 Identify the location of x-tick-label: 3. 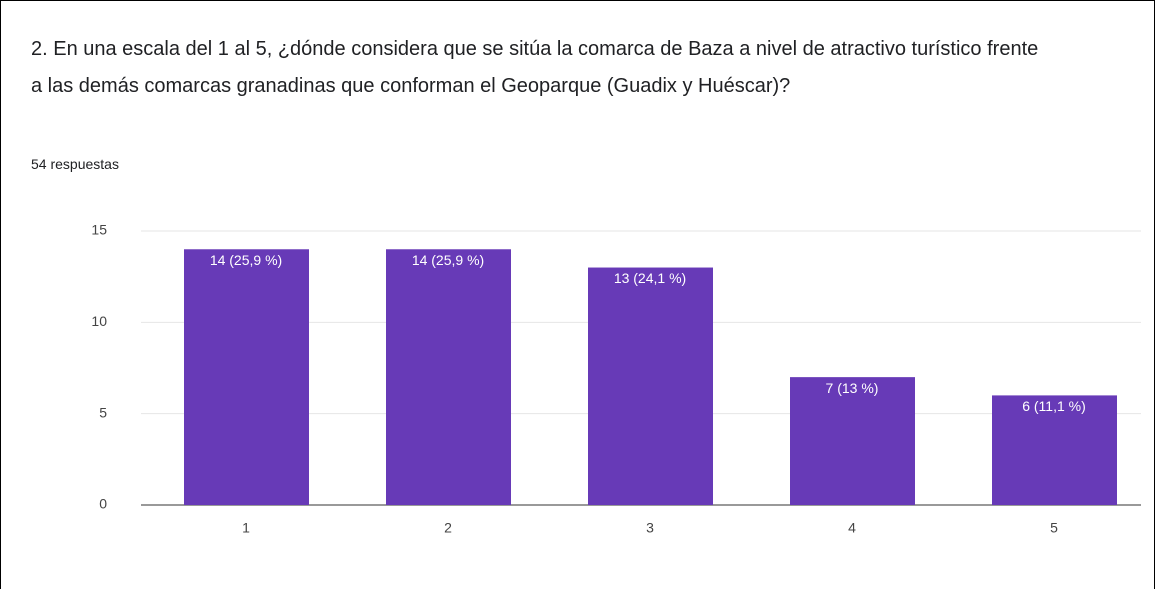
(650, 528).